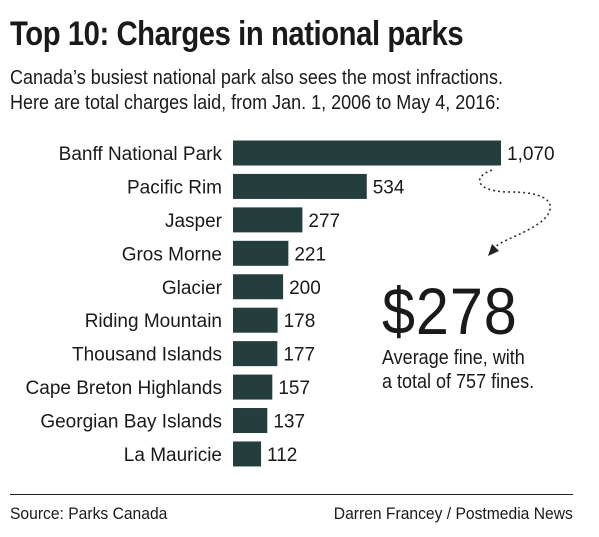 This screenshot has width=599, height=537. Describe the element at coordinates (173, 455) in the screenshot. I see `category-label: La Mauricie` at that location.